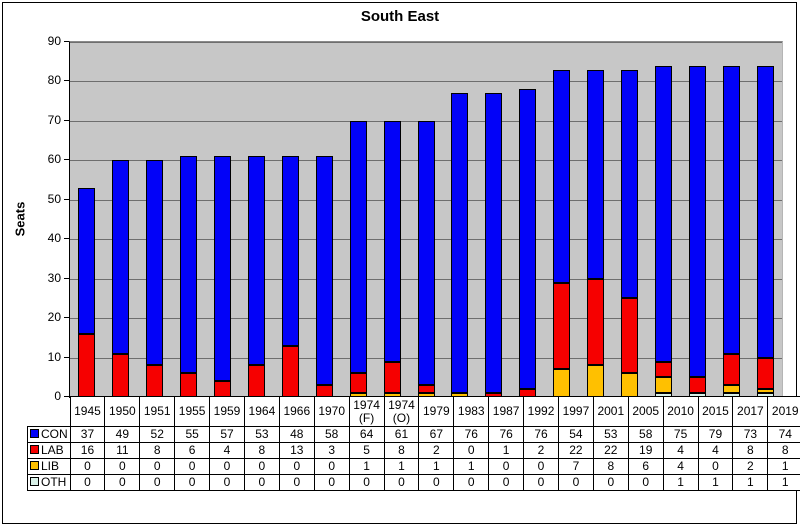  What do you see at coordinates (192, 450) in the screenshot?
I see `value-cell-LAB: 6` at bounding box center [192, 450].